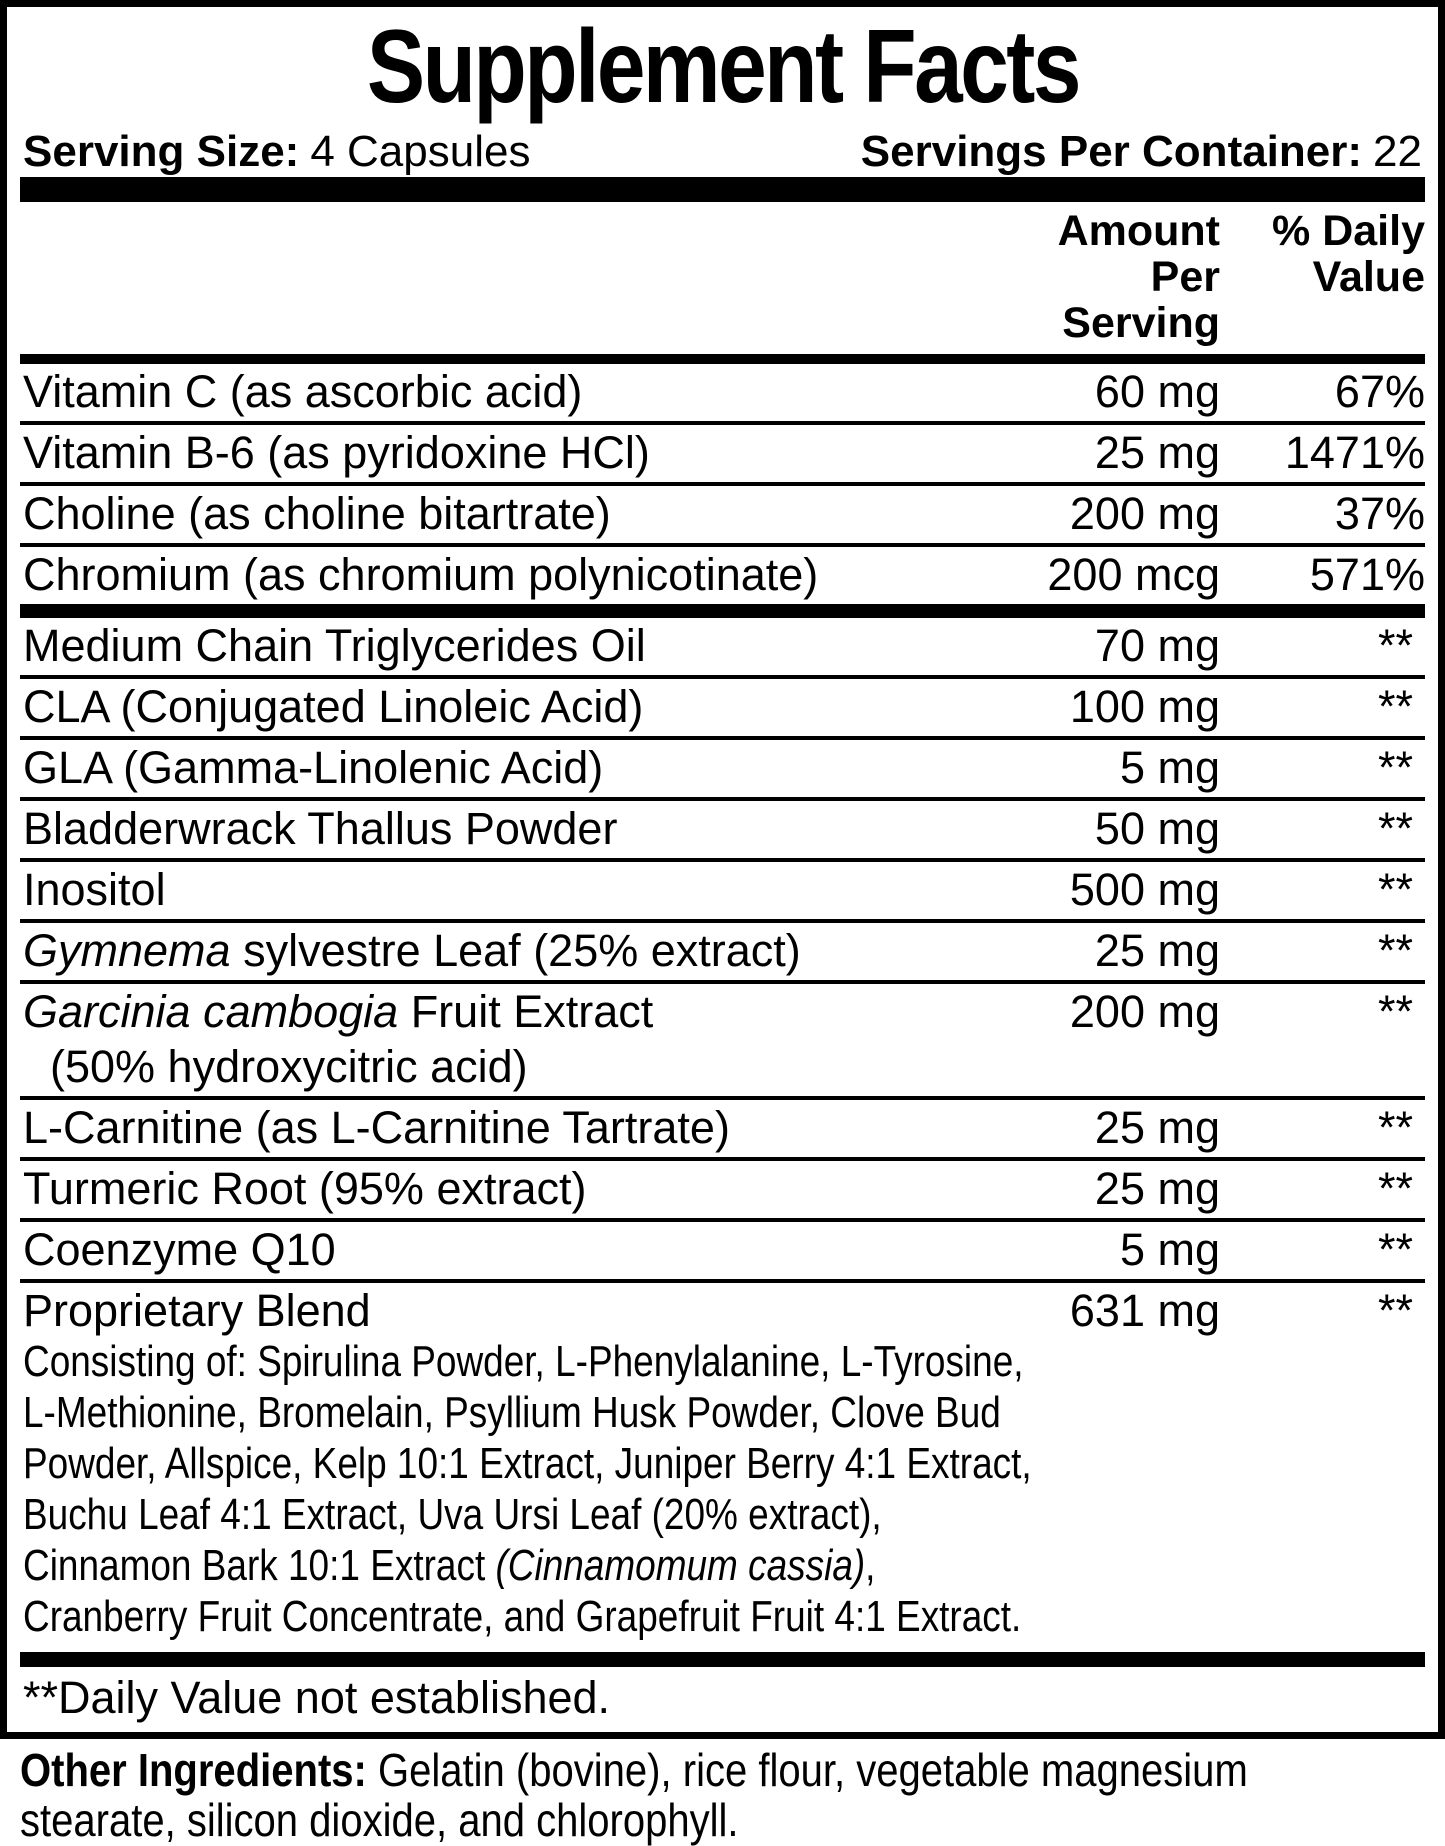  What do you see at coordinates (334, 645) in the screenshot?
I see `ingredient-name: Medium Chain Triglycerides Oil` at bounding box center [334, 645].